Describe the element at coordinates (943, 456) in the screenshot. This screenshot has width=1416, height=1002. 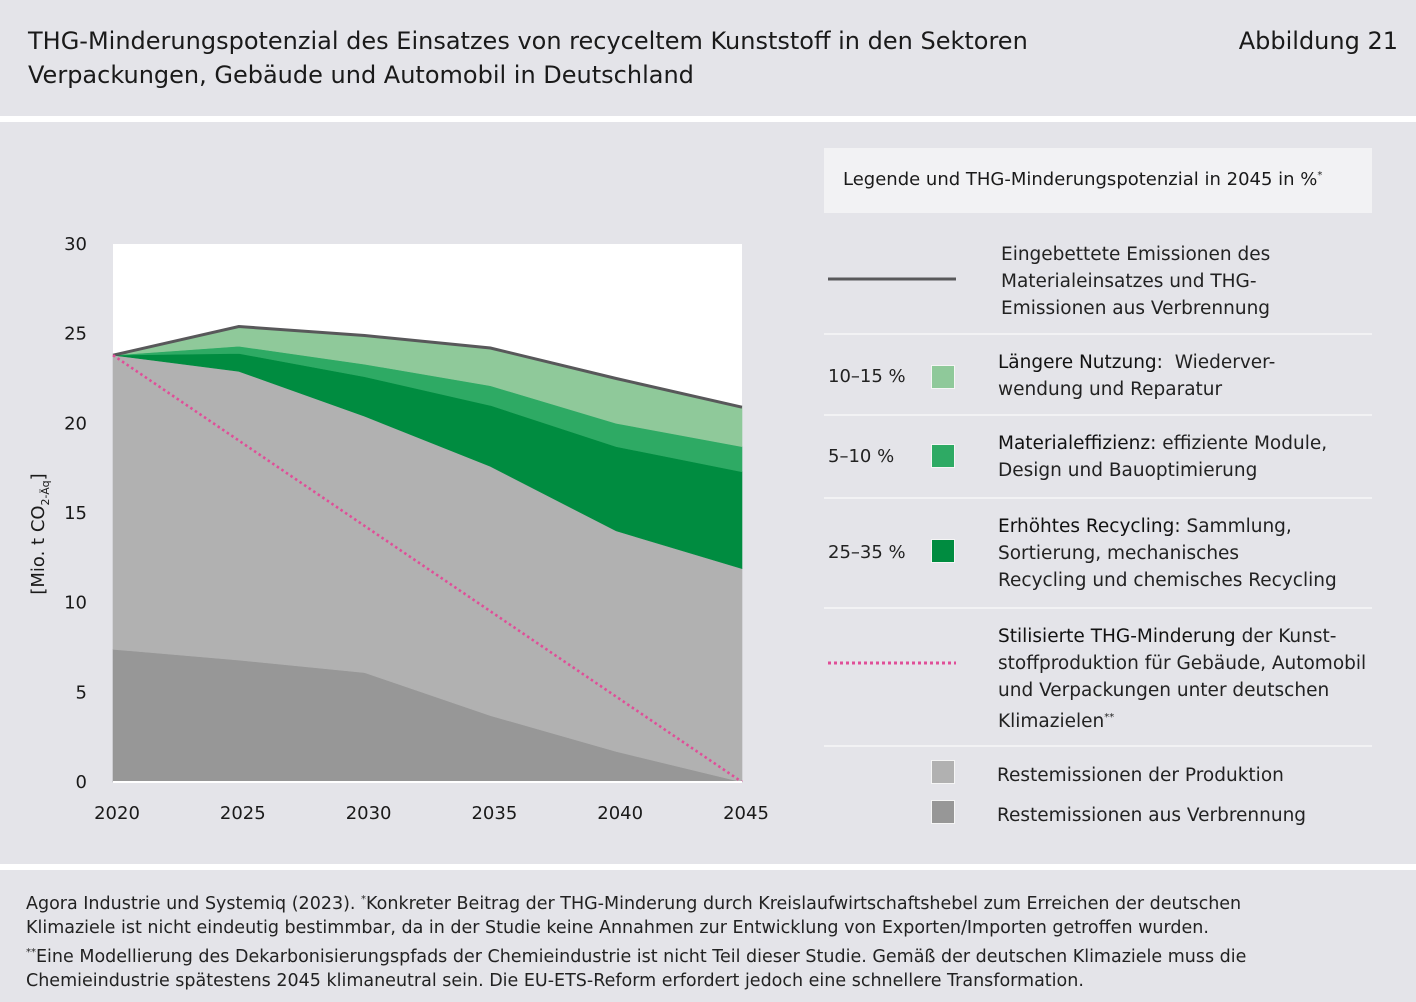
I see `legend-materialeffizienz-swatch` at that location.